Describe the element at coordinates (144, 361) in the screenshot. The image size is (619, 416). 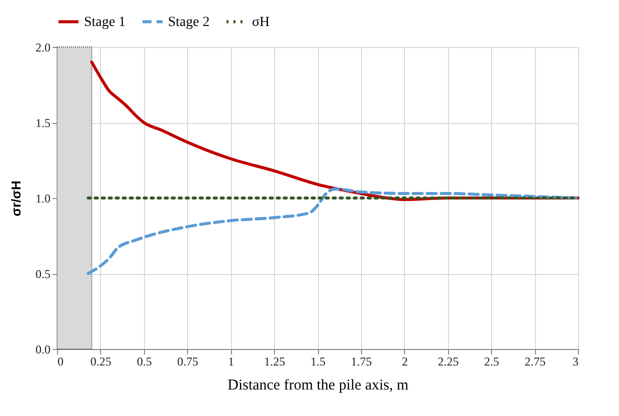
I see `x-tick-label: 0.5` at that location.